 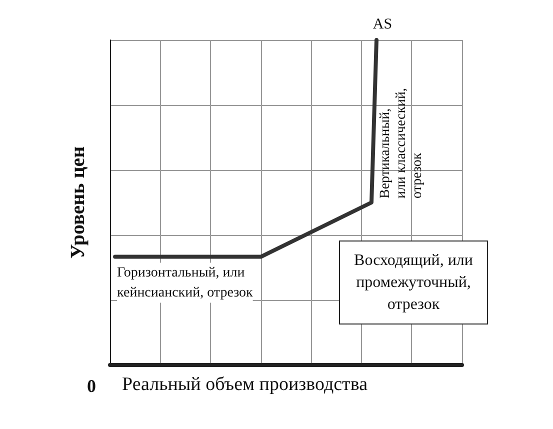 I want to click on y-axis-title: Уровень цен, so click(x=78, y=202).